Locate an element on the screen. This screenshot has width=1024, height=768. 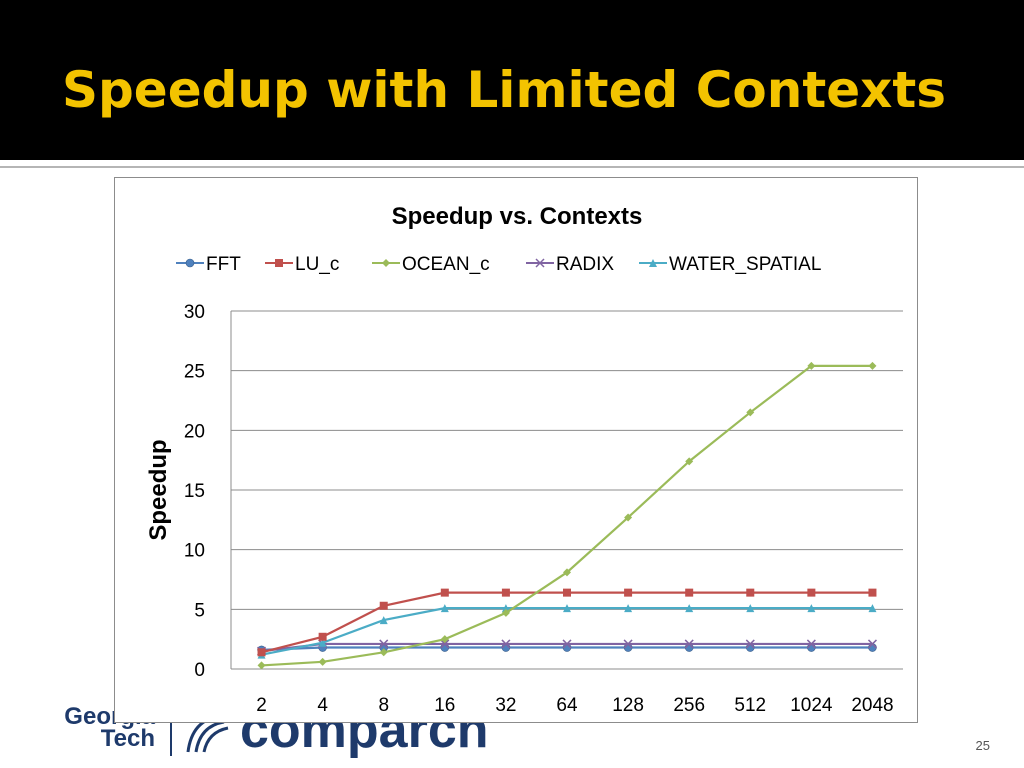
legend-marker-lu-c is located at coordinates (279, 263).